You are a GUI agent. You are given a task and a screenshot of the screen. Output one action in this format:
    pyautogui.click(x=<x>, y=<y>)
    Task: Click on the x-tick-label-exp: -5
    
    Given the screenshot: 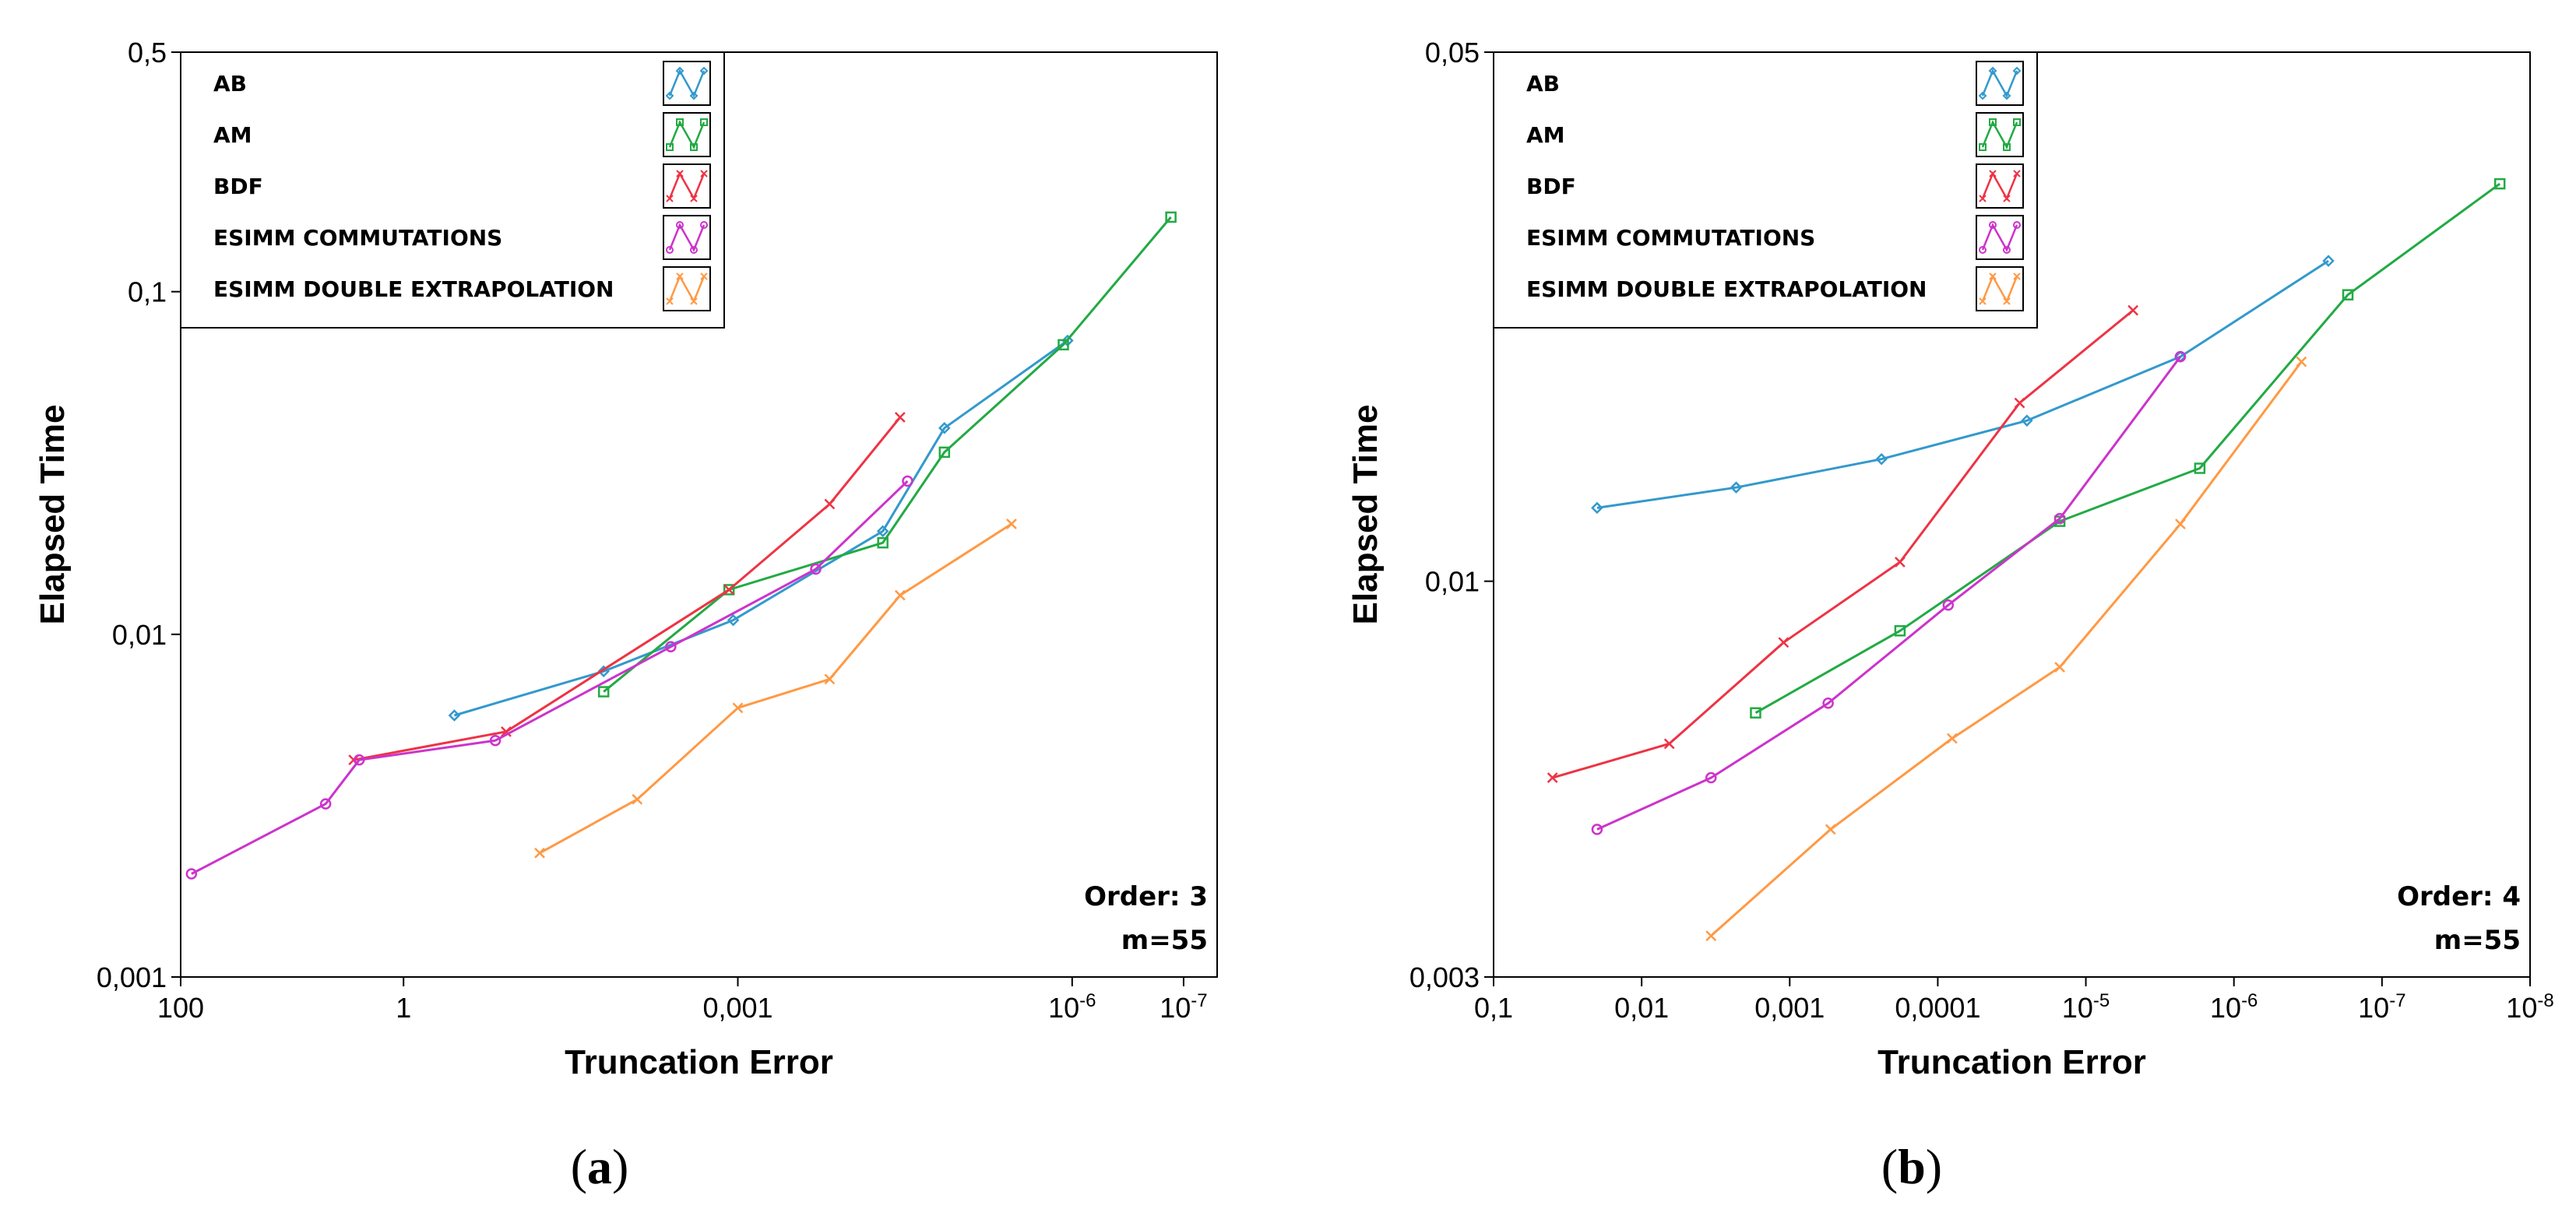 What is the action you would take?
    pyautogui.click(x=2101, y=1001)
    